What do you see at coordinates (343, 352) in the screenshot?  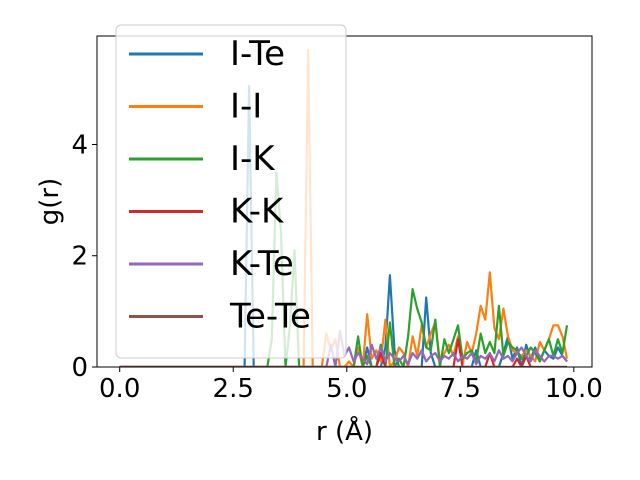 I see `series-line-k-k` at bounding box center [343, 352].